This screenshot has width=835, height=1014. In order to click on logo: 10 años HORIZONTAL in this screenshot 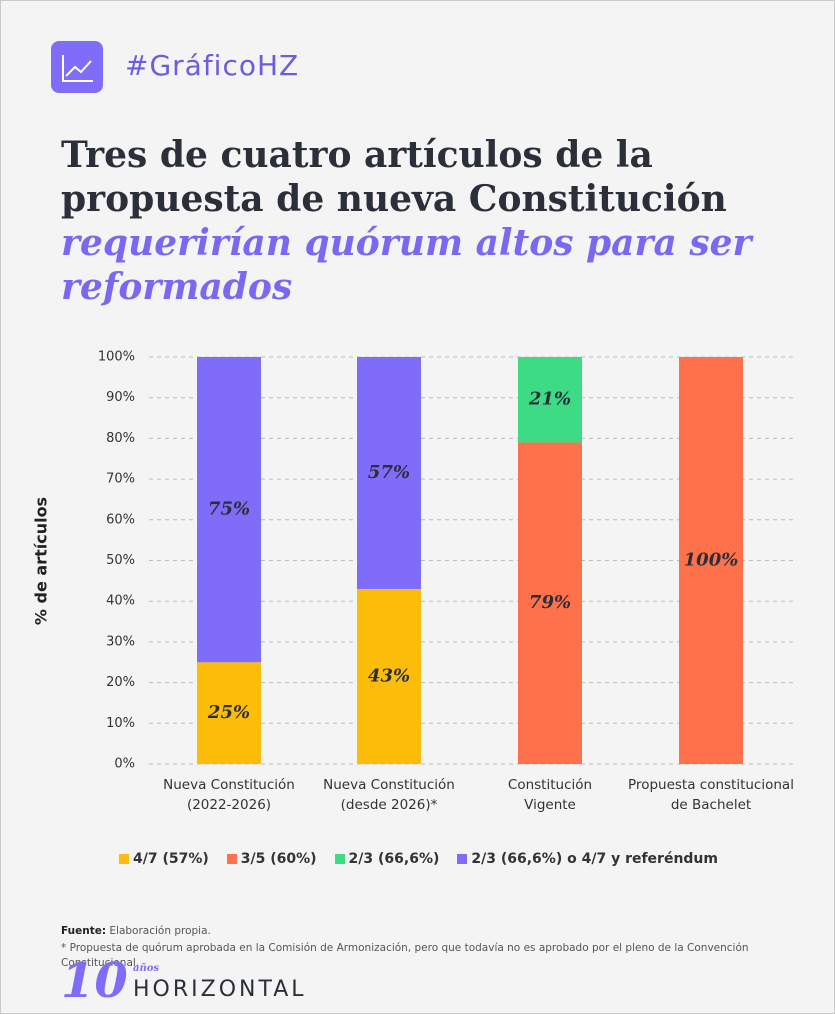, I will do `click(191, 982)`.